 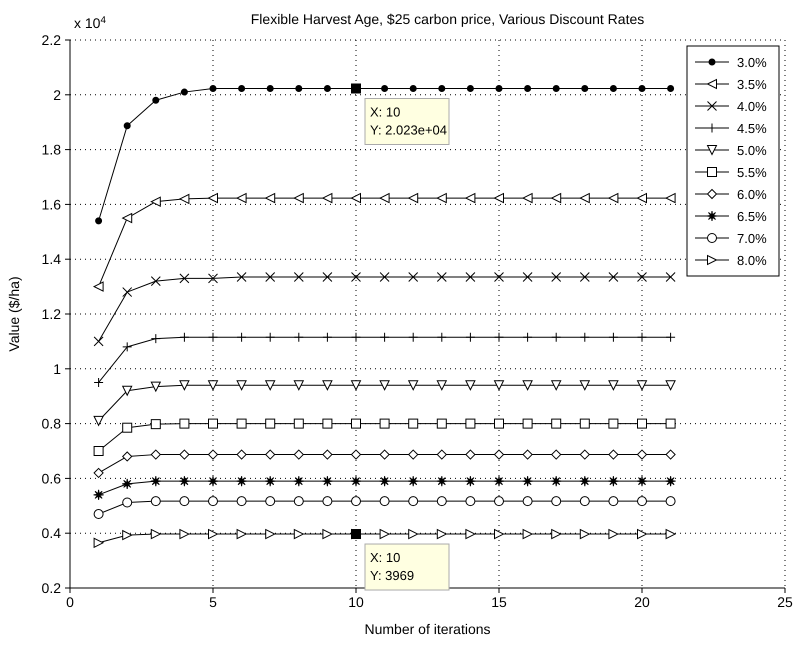 What do you see at coordinates (642, 602) in the screenshot?
I see `x-tick-label: 20` at bounding box center [642, 602].